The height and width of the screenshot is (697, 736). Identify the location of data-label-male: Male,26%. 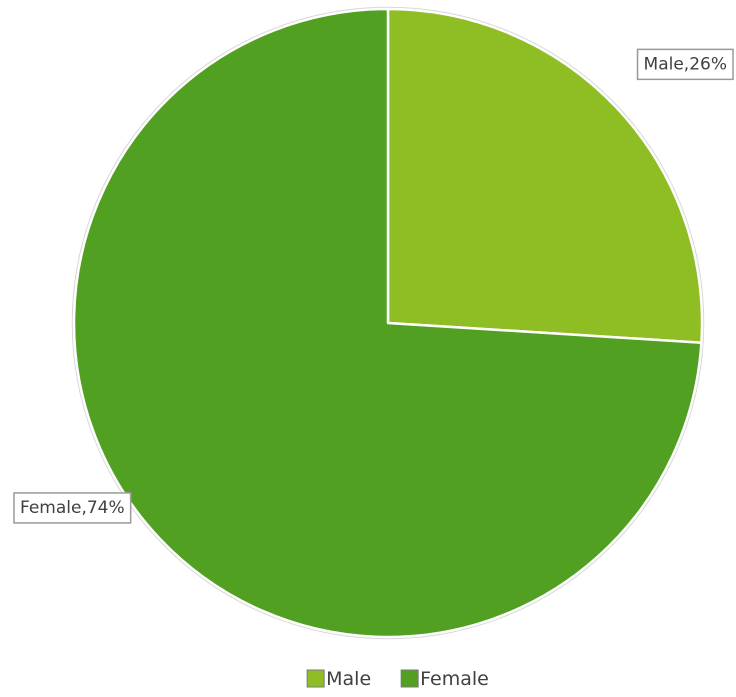
(685, 64).